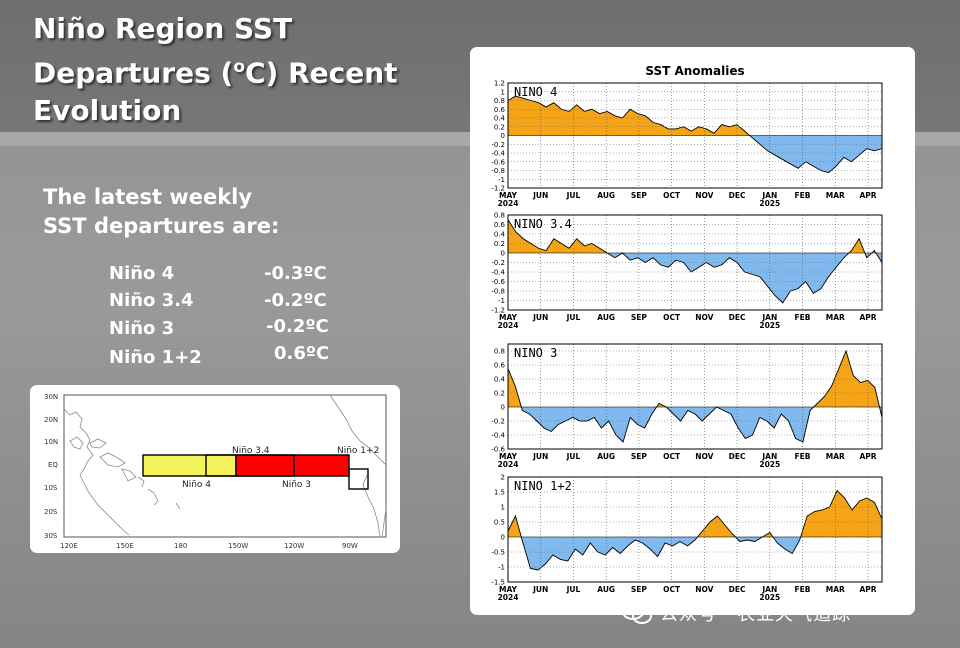 The width and height of the screenshot is (960, 648). I want to click on nino3-box, so click(292, 465).